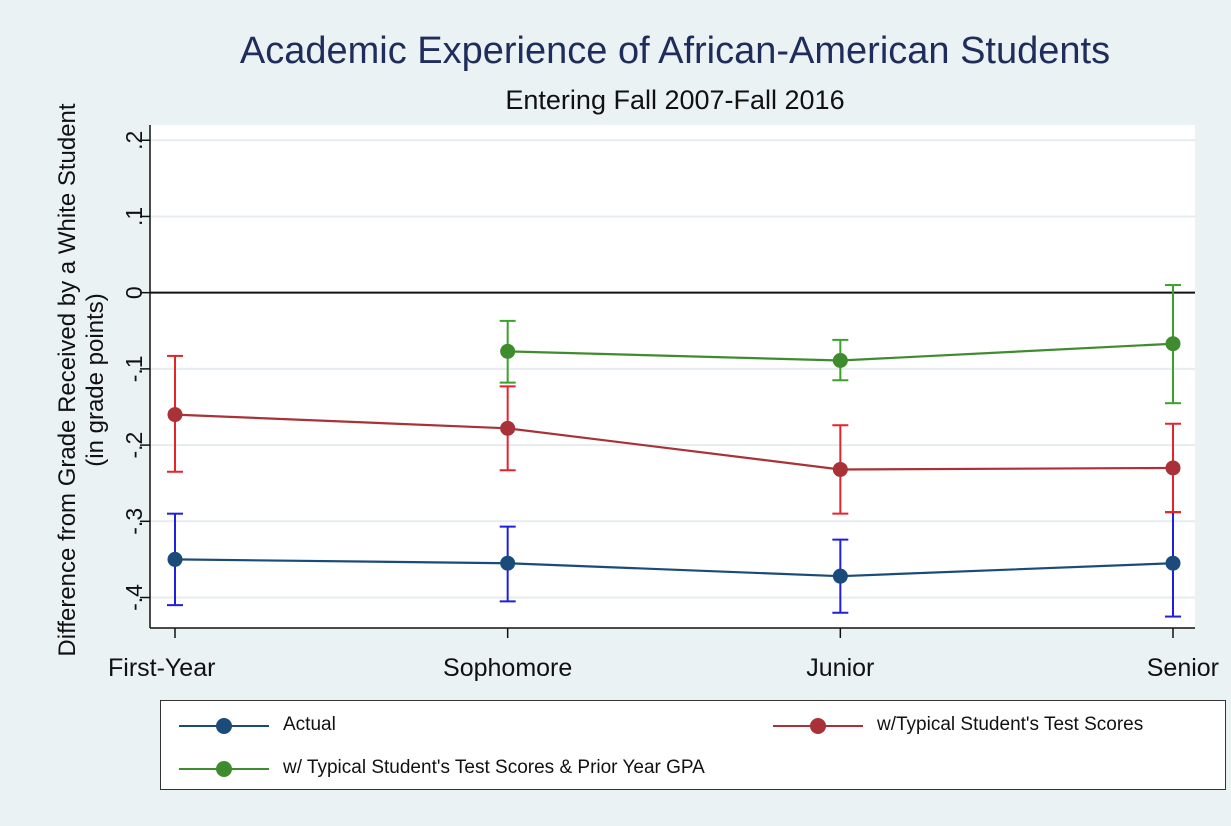  What do you see at coordinates (134, 368) in the screenshot?
I see `y-tick-label: -.1` at bounding box center [134, 368].